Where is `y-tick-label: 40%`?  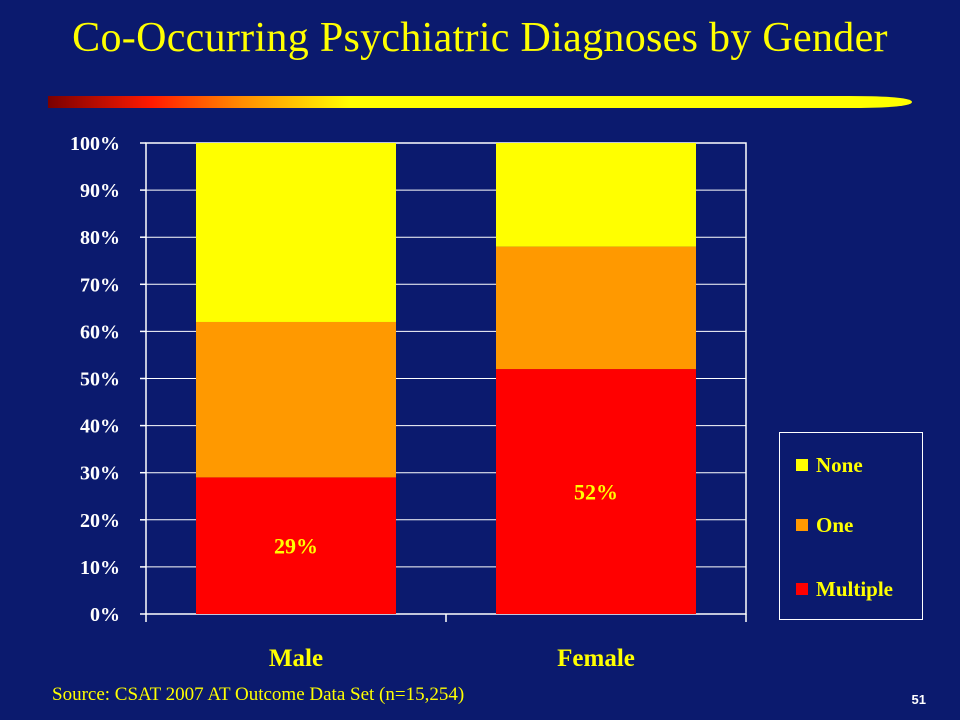 y-tick-label: 40% is located at coordinates (100, 427).